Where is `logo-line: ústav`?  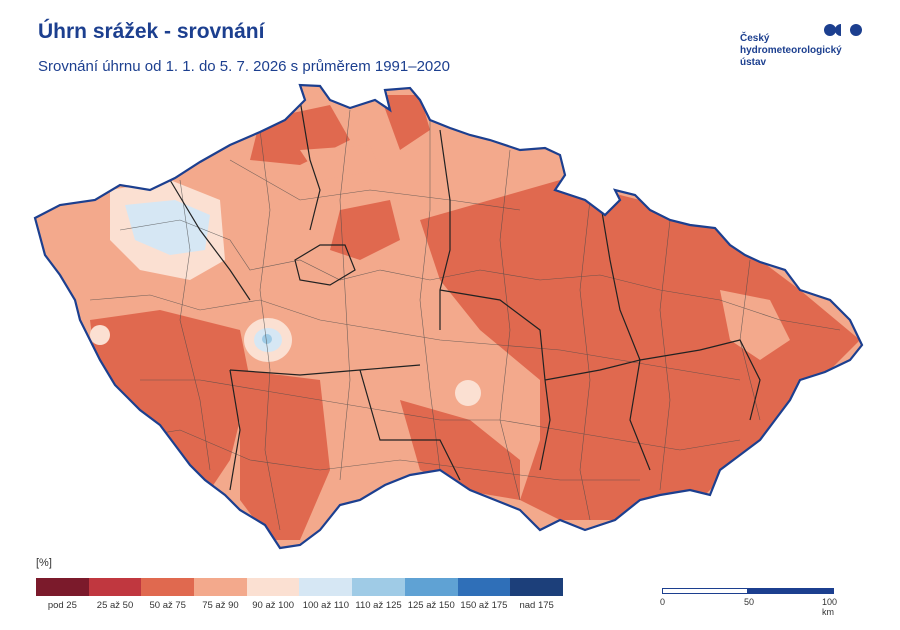 logo-line: ústav is located at coordinates (753, 62).